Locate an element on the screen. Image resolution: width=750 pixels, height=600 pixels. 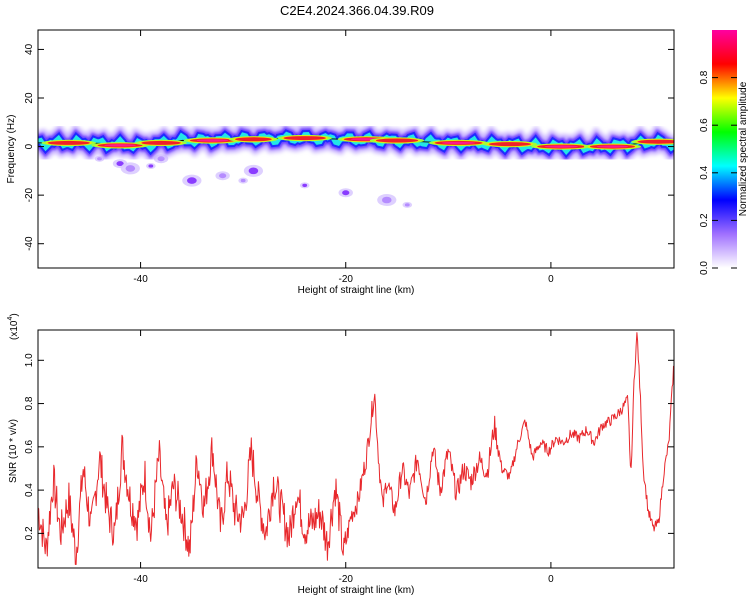
spectrogram-ytick-label: 0 is located at coordinates (29, 146).